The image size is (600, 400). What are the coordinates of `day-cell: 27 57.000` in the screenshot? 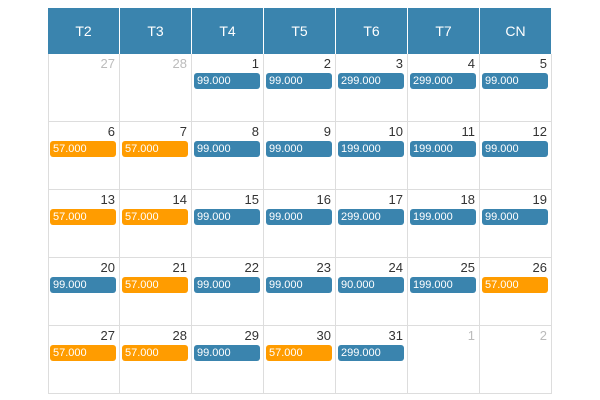 It's located at (84, 360).